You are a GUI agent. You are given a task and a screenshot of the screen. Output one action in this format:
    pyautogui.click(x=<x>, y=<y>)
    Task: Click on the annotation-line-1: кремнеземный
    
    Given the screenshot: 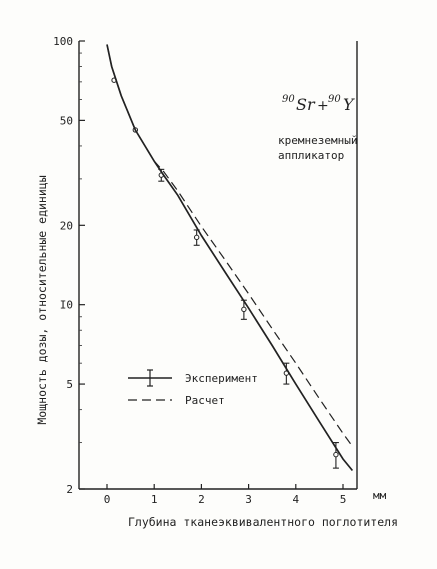 What is the action you would take?
    pyautogui.click(x=317, y=140)
    